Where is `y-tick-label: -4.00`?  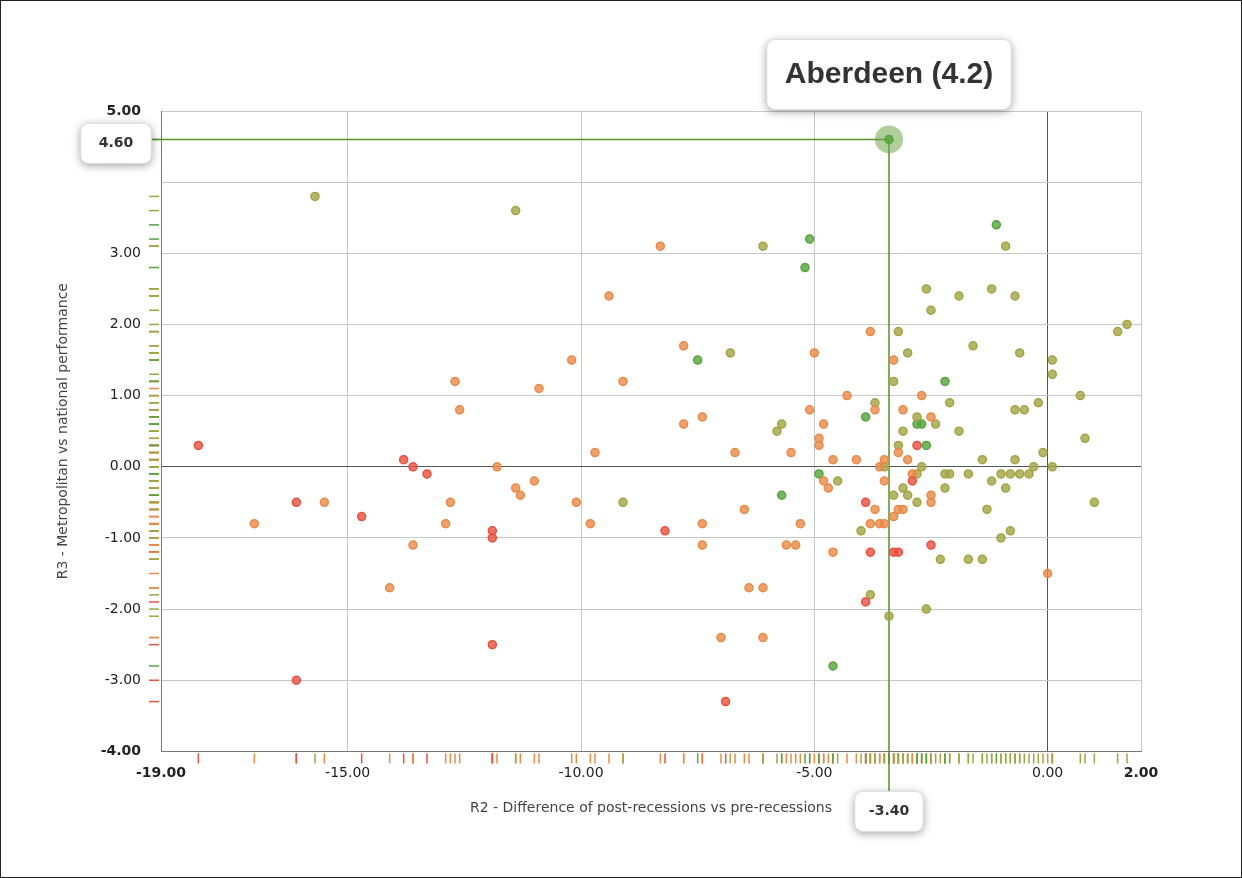
y-tick-label: -4.00 is located at coordinates (121, 750).